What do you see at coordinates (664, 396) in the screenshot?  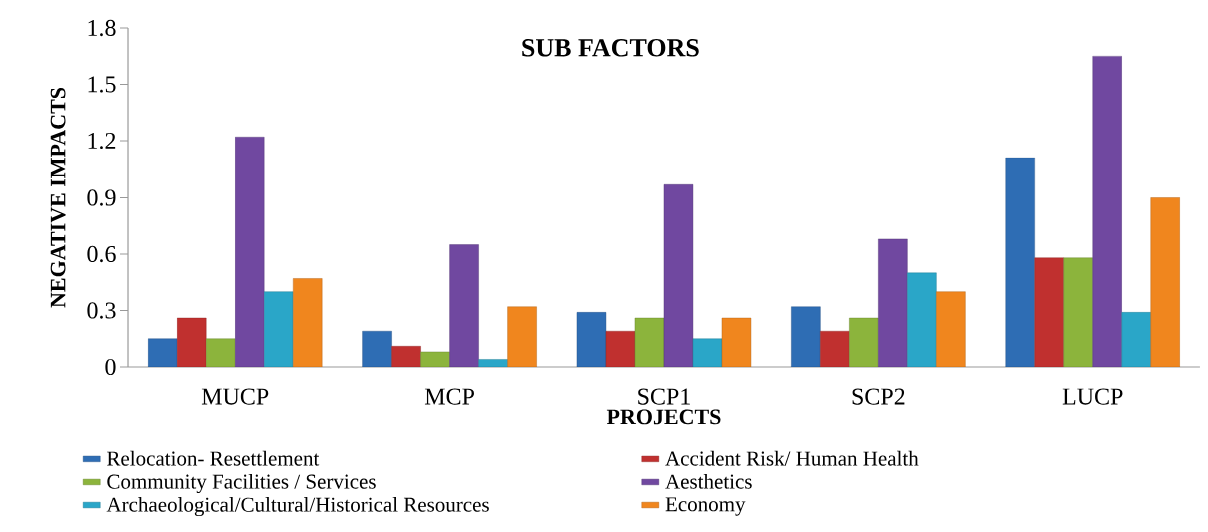 I see `x-tick-label: SCP1` at bounding box center [664, 396].